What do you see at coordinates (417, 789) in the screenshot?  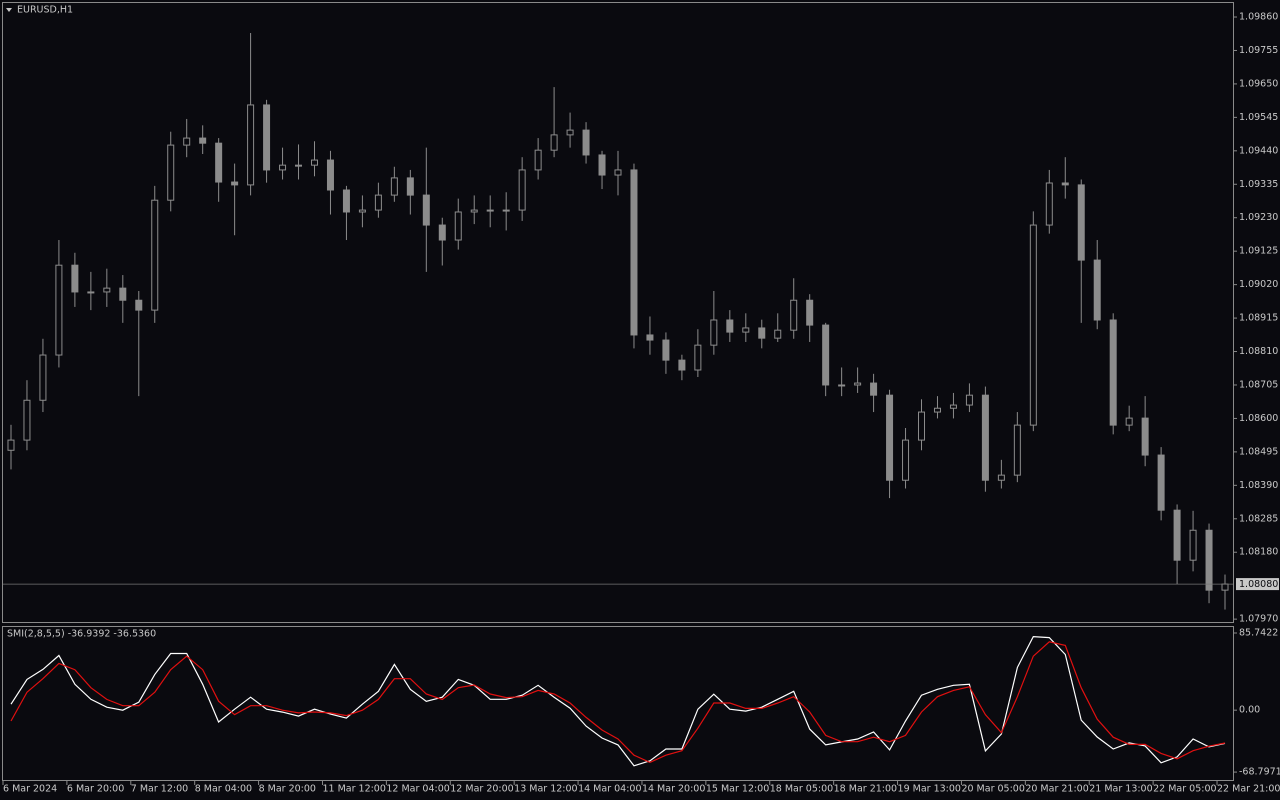 I see `x-tick-label: 12 Mar 04:00` at bounding box center [417, 789].